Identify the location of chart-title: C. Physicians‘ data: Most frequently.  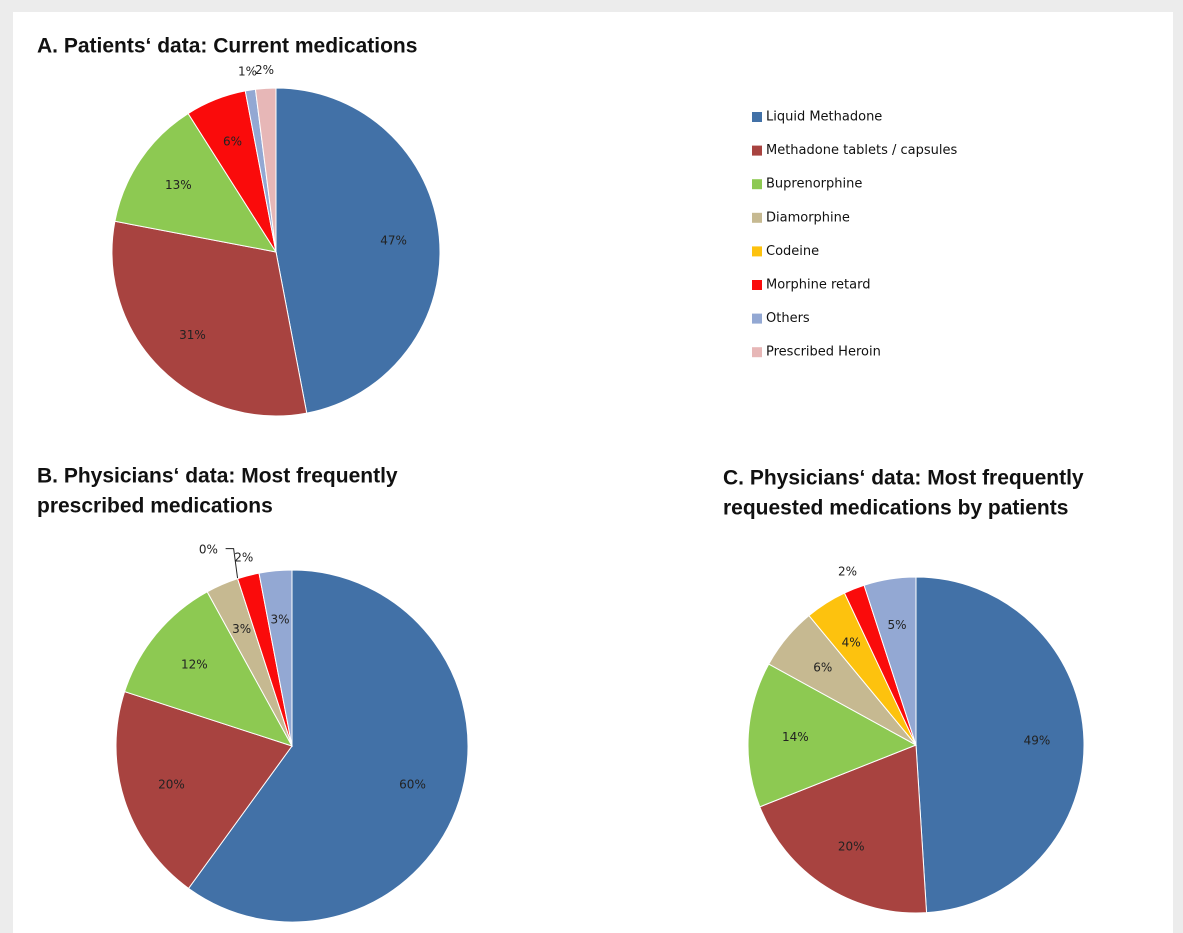
(903, 478).